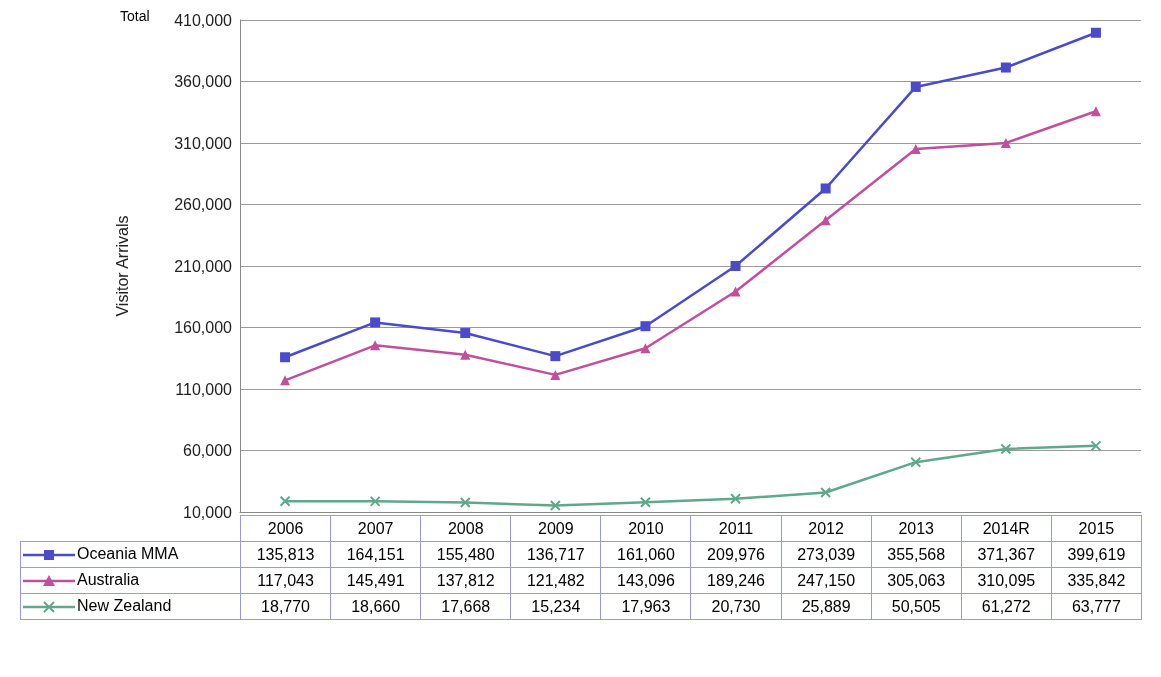 This screenshot has width=1161, height=677. Describe the element at coordinates (204, 389) in the screenshot. I see `y-tick-label: 110,000` at that location.